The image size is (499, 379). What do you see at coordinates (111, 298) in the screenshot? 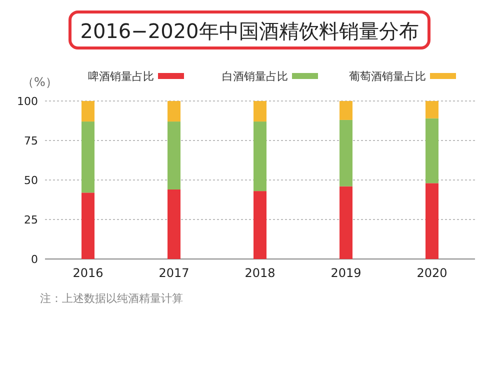
I see `text: 注：上述数据以纯酒精量计算` at bounding box center [111, 298].